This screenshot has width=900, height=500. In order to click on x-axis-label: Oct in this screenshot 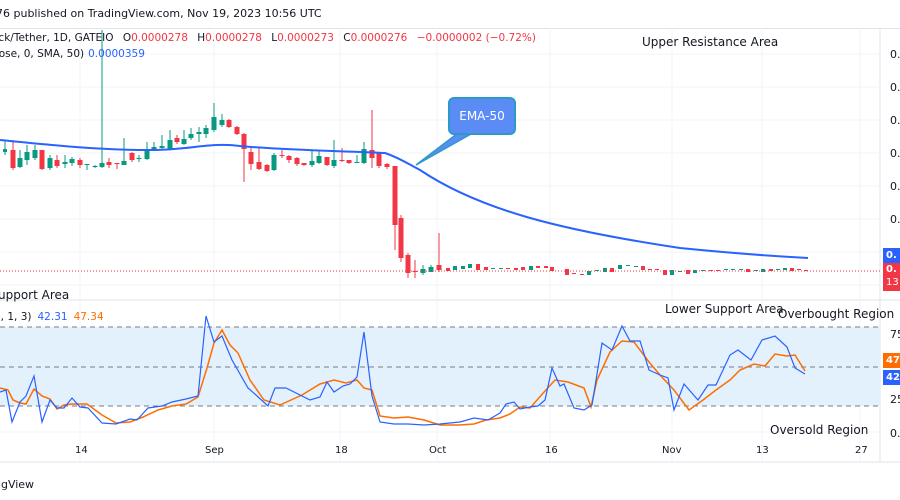, I will do `click(438, 450)`.